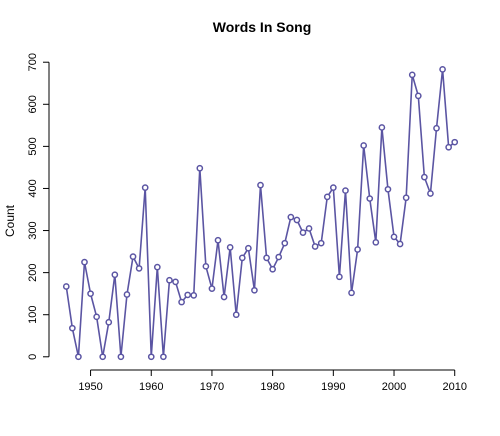 This screenshot has height=436, width=500. I want to click on x-tick-label: 2000, so click(394, 387).